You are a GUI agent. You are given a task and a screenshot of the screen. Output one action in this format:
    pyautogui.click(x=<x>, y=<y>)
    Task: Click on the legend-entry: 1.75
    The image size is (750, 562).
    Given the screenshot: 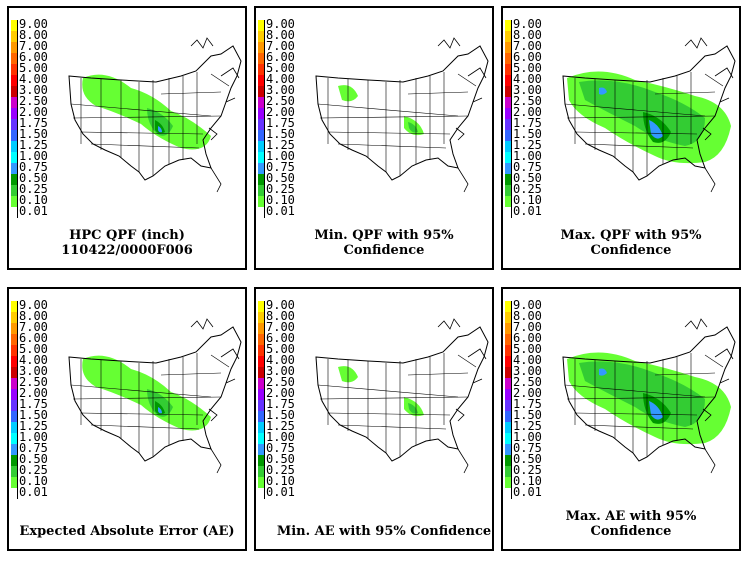 What is the action you would take?
    pyautogui.click(x=531, y=404)
    